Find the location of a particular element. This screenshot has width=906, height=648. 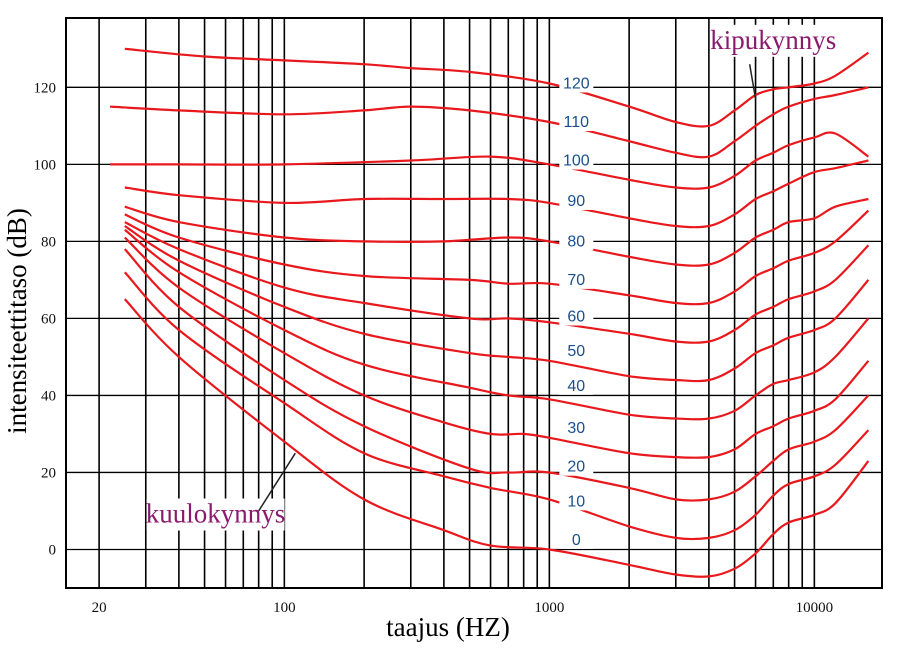

curve-label-80: 80 is located at coordinates (576, 241).